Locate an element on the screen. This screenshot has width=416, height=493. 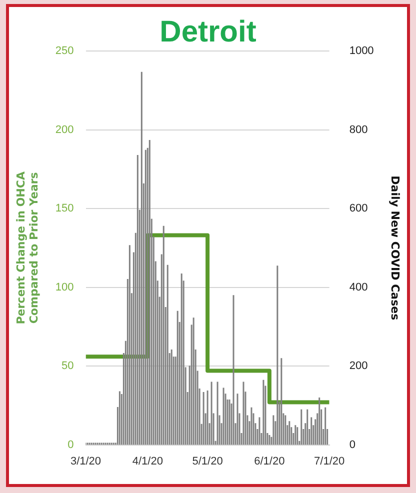
x-tick-label: 4/1/20 is located at coordinates (147, 461).